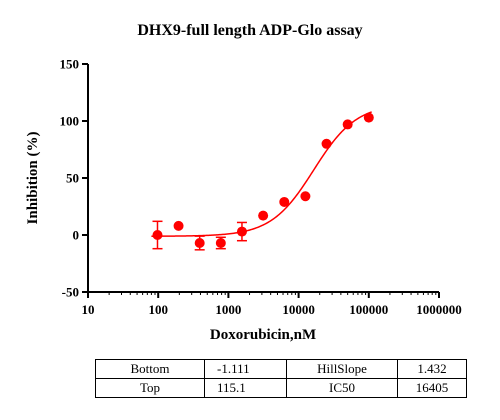 The height and width of the screenshot is (420, 500). Describe the element at coordinates (298, 309) in the screenshot. I see `x-tick-label: 10000` at that location.